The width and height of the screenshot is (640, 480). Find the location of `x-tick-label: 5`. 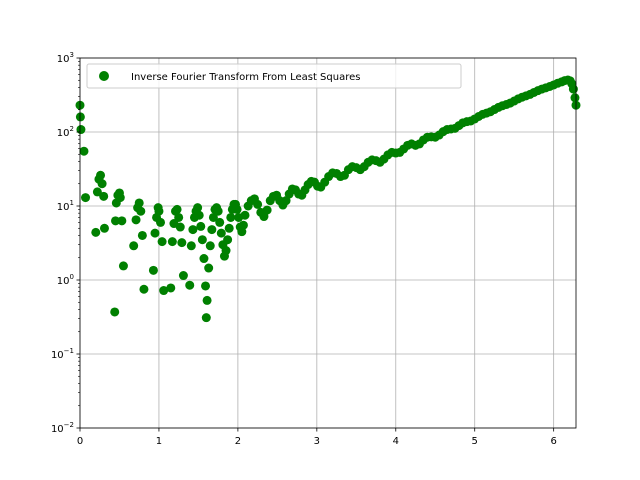

x-tick-label: 5 is located at coordinates (475, 441).